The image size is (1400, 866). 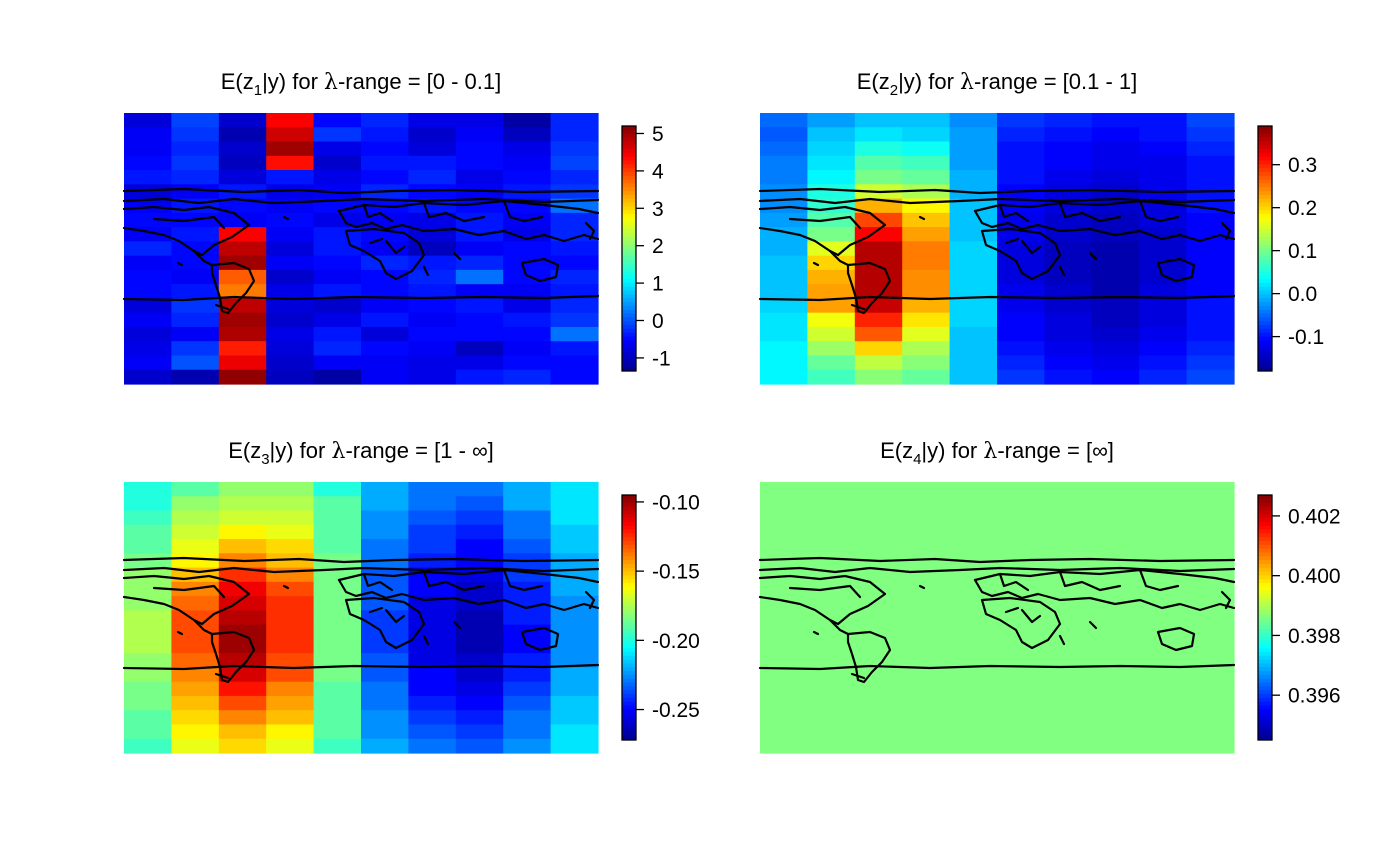 What do you see at coordinates (658, 171) in the screenshot?
I see `colorbar-tick-label: 4` at bounding box center [658, 171].